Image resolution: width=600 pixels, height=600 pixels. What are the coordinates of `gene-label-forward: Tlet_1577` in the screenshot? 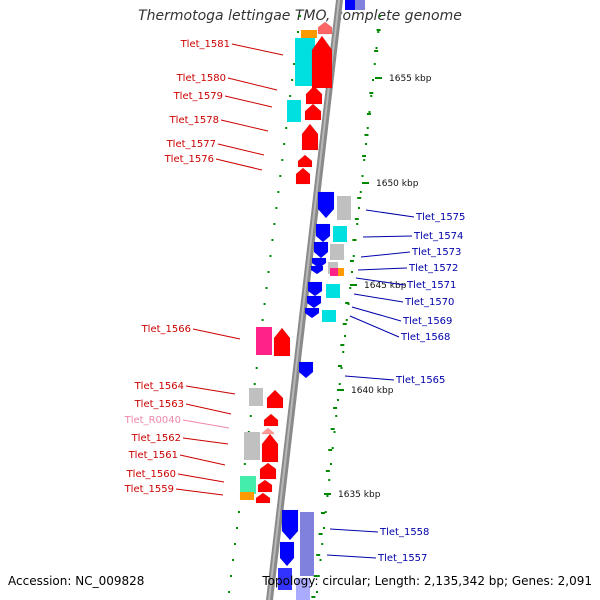 It's located at (191, 144).